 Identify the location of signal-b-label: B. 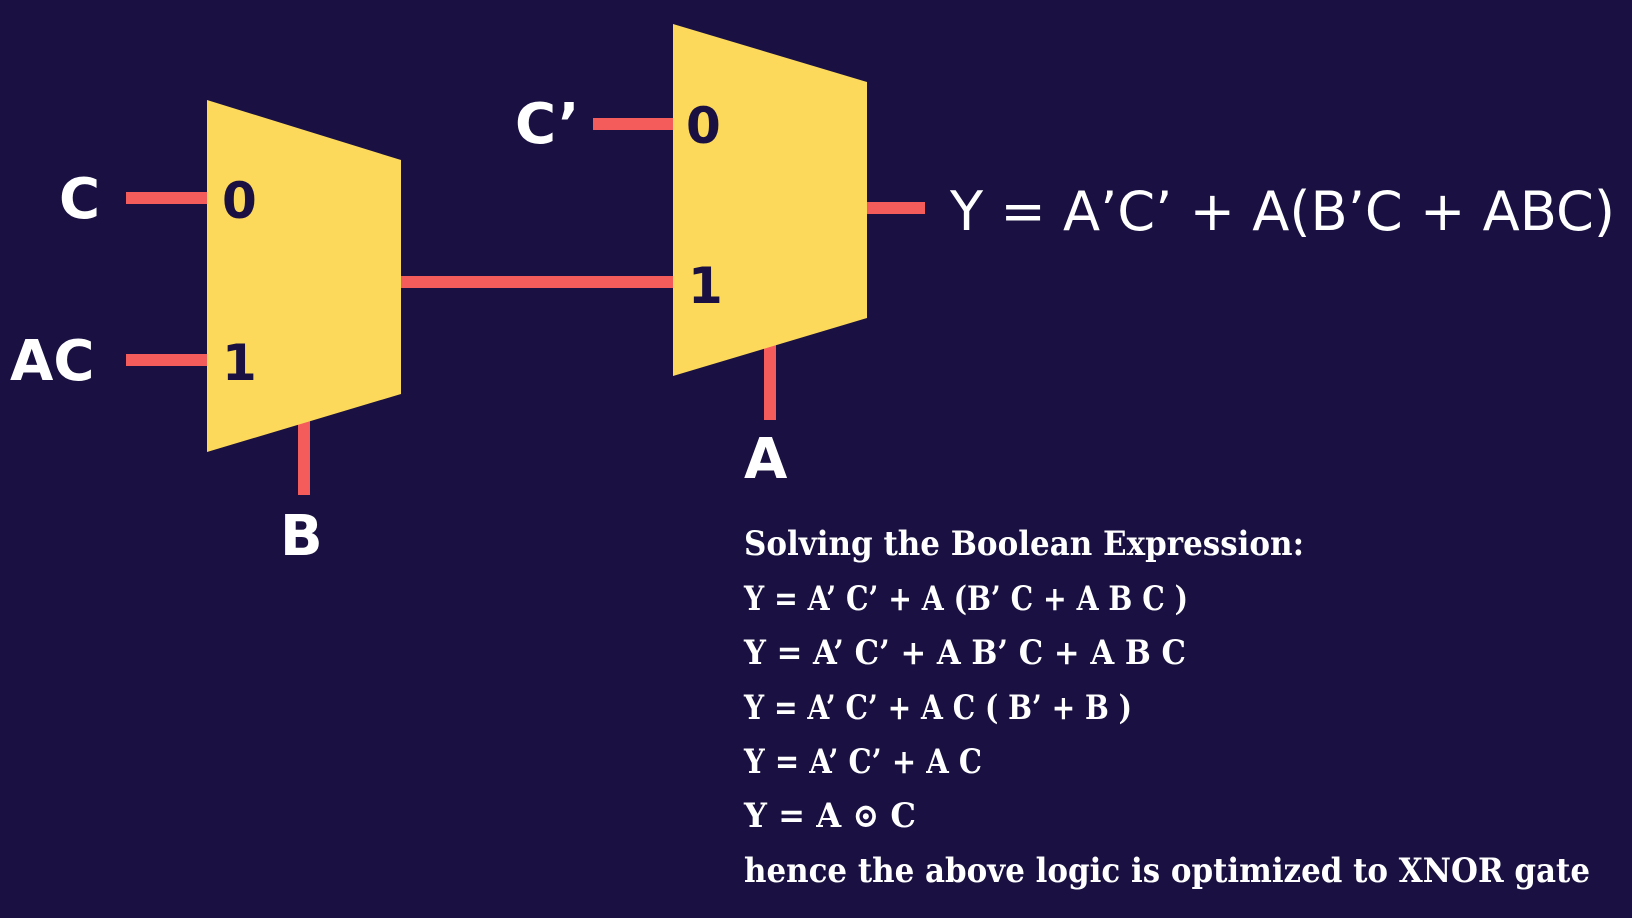
(301, 536).